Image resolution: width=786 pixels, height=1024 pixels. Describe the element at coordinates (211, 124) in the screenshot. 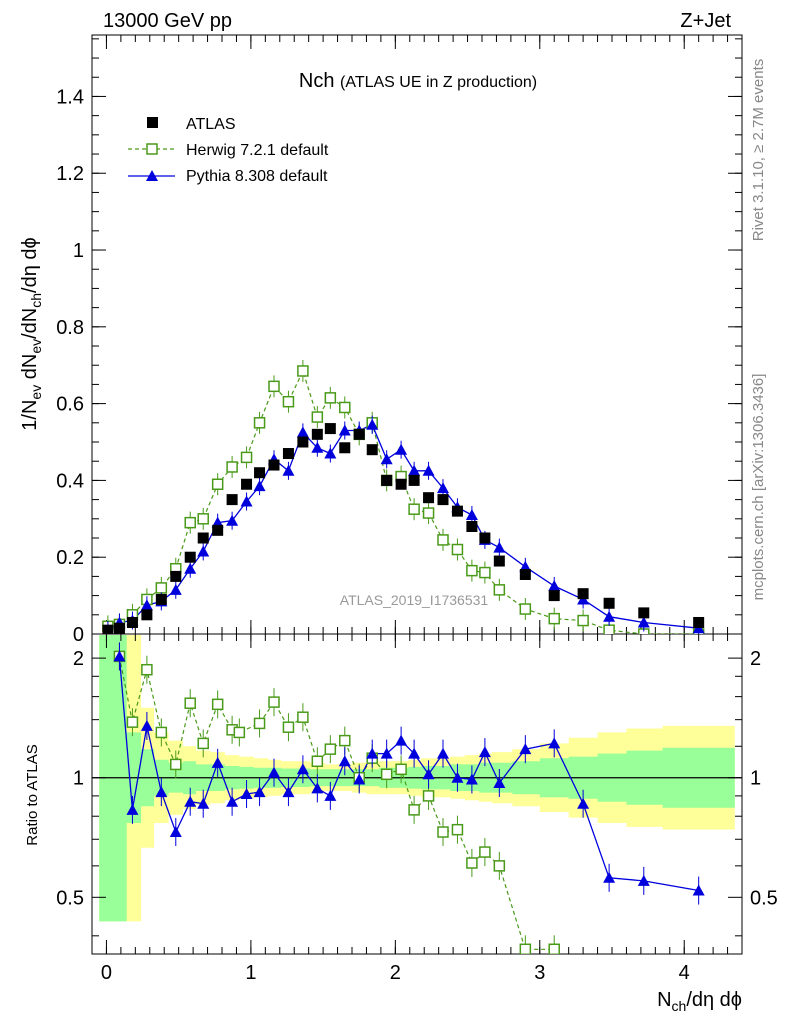

I see `legend-atlas-label: ATLAS` at that location.